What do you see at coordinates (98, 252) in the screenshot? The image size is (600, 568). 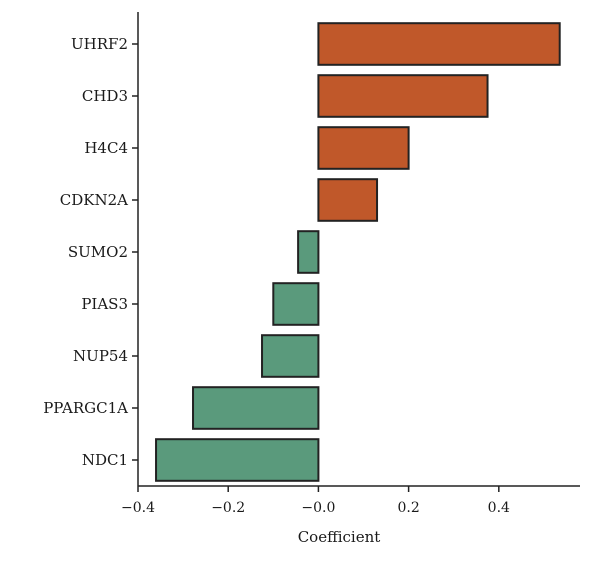 I see `category-label-sumo2: SUMO2` at bounding box center [98, 252].